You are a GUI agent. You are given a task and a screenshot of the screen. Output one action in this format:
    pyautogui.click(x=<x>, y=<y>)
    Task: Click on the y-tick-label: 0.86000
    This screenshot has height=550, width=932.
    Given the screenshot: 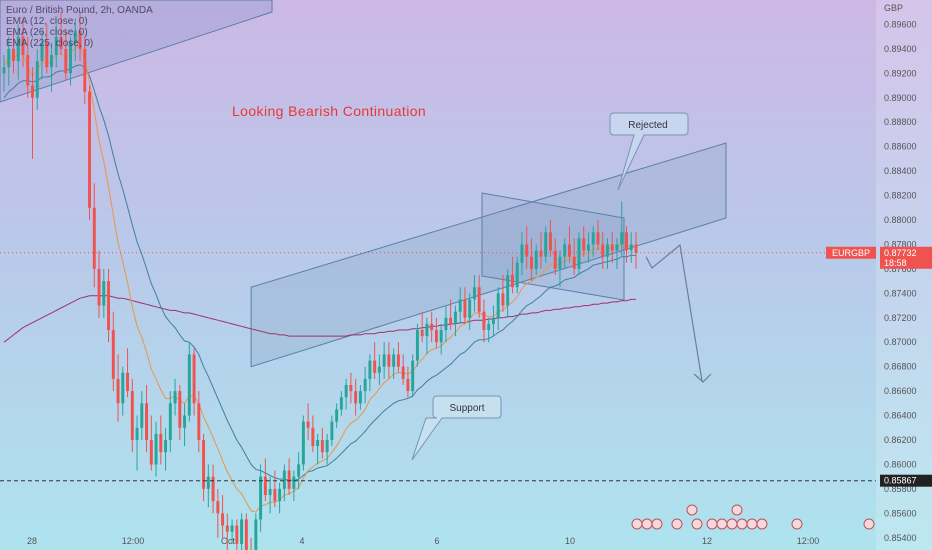 What is the action you would take?
    pyautogui.click(x=900, y=464)
    